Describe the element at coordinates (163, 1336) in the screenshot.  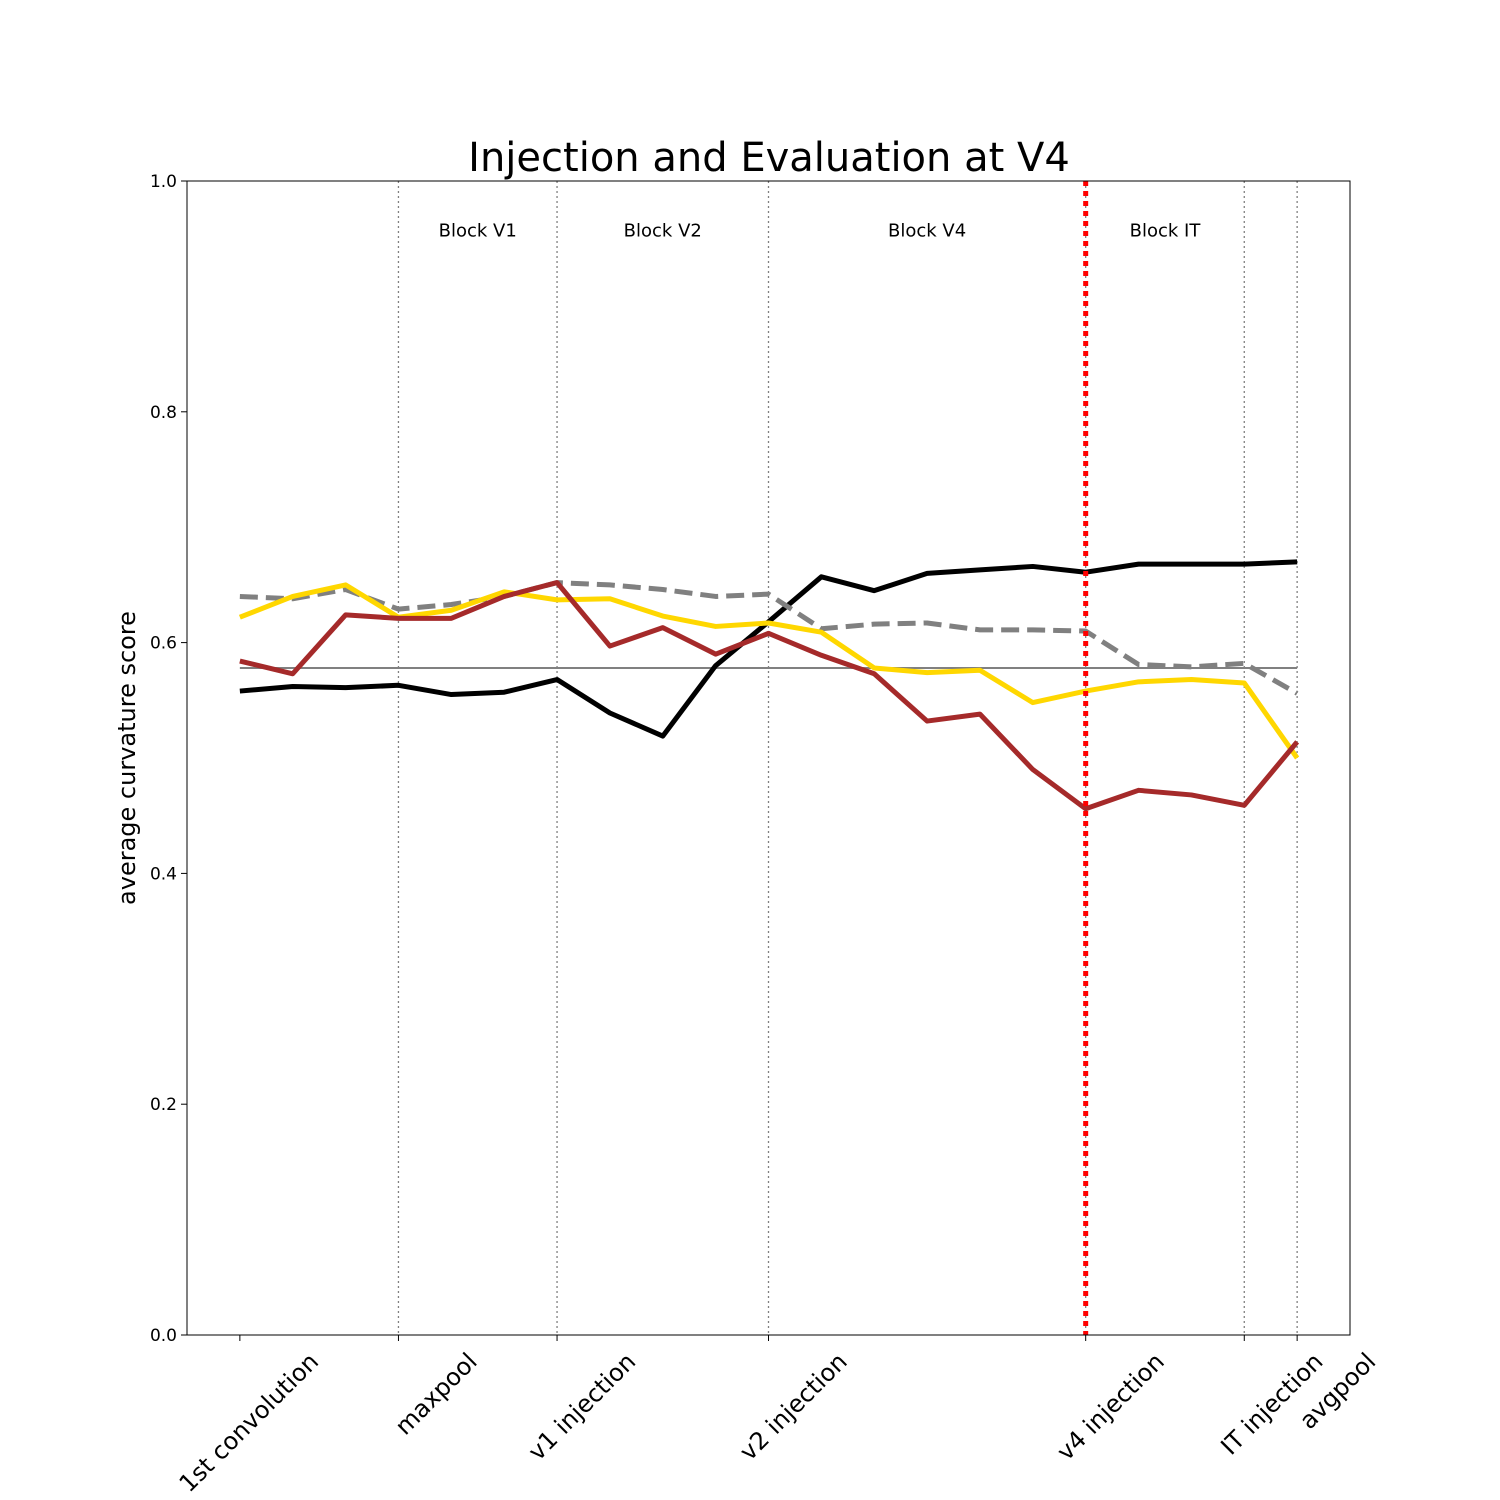
I see `y-tick-label-0: 0.0` at that location.